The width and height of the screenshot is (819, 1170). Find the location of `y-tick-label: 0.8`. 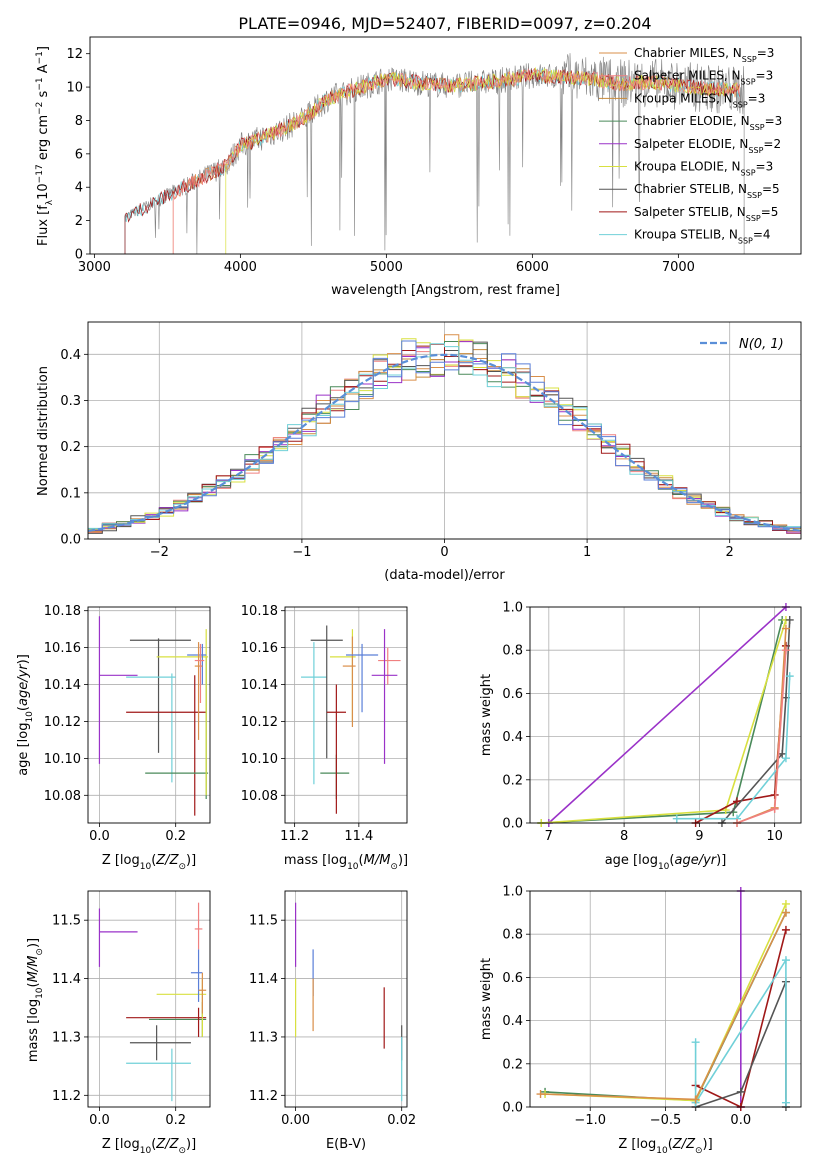

y-tick-label: 0.8 is located at coordinates (512, 935).